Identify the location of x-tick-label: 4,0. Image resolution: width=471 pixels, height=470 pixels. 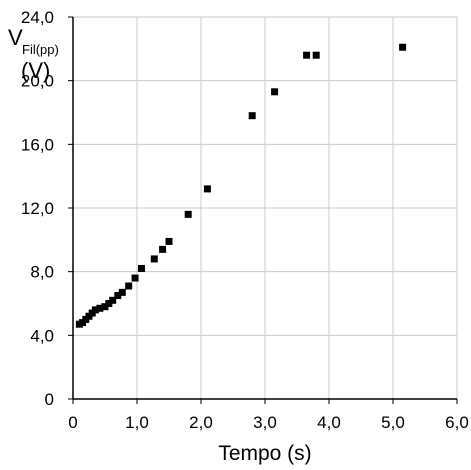
(329, 422).